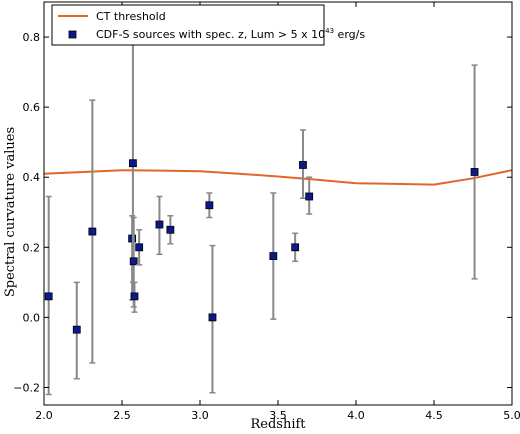 This screenshot has width=520, height=434. Describe the element at coordinates (10, 212) in the screenshot. I see `y-axis-title: Spectral curvature values` at that location.